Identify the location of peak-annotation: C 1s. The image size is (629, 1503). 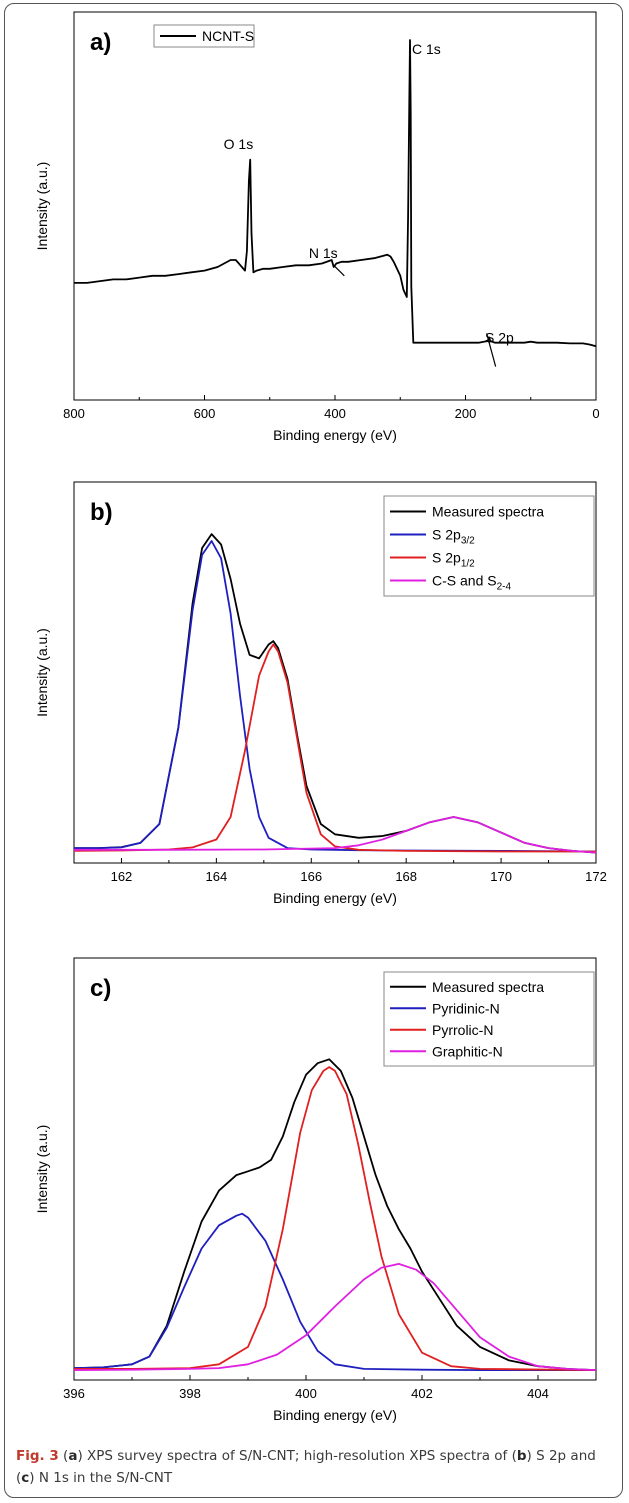
(426, 49).